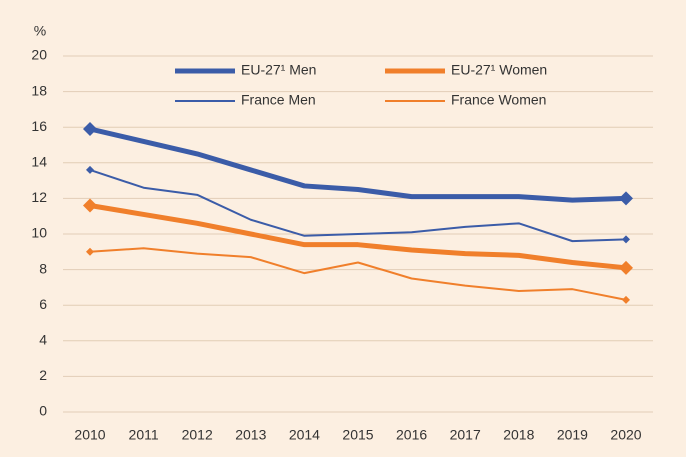 The width and height of the screenshot is (686, 457). Describe the element at coordinates (39, 162) in the screenshot. I see `y-tick-label: 14` at that location.